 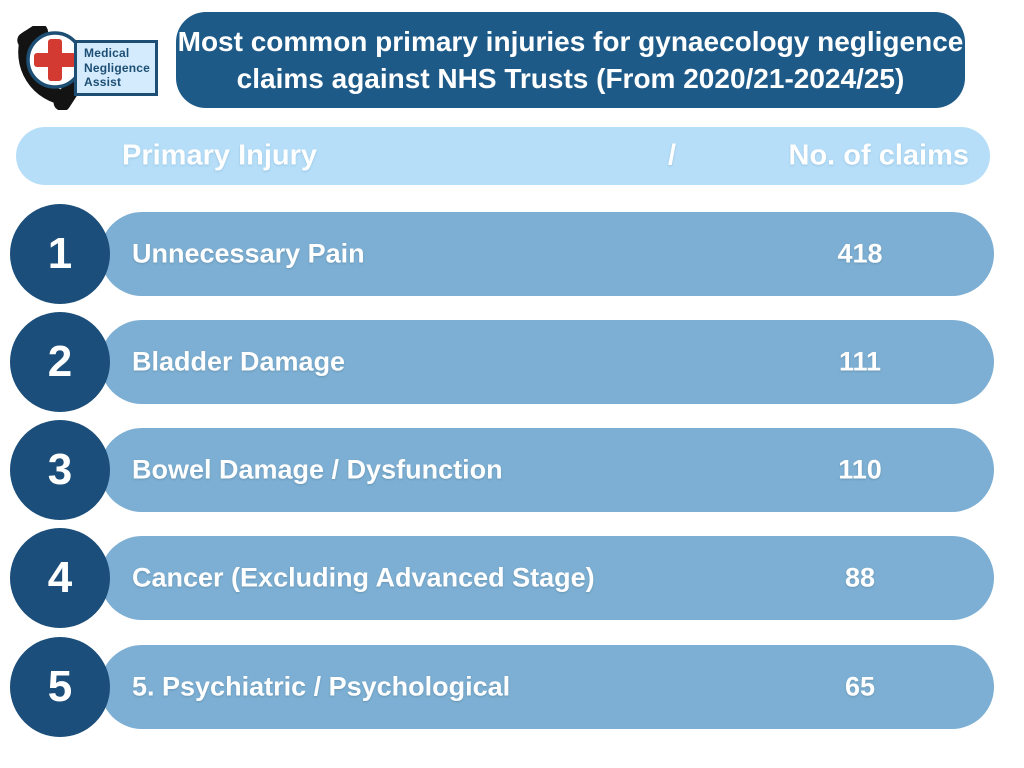 I want to click on rank-number: 4, so click(x=60, y=577).